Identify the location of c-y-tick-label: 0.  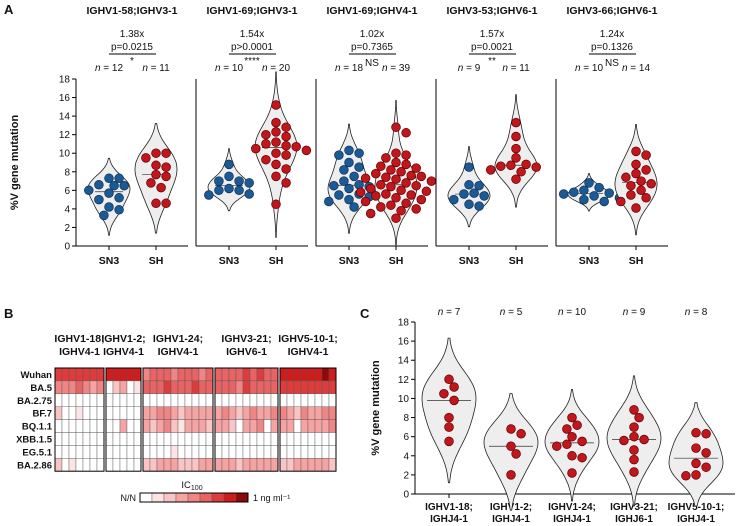
(406, 495).